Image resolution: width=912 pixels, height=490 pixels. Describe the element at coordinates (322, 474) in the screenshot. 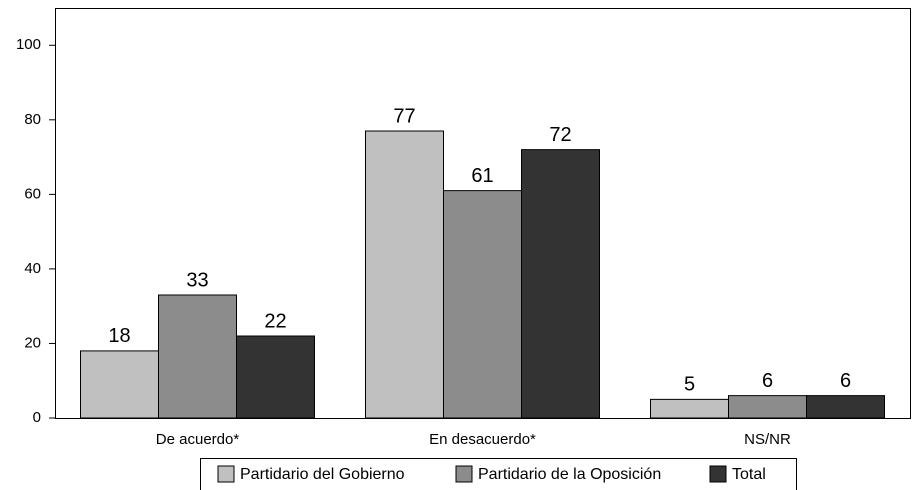

I see `legend-label: Partidario del Gobierno` at that location.